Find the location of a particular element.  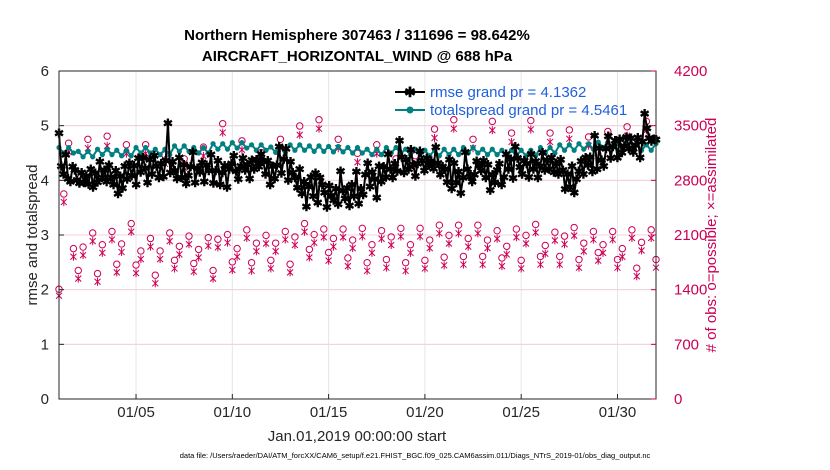

x-tick-label: 01/05 is located at coordinates (136, 412).